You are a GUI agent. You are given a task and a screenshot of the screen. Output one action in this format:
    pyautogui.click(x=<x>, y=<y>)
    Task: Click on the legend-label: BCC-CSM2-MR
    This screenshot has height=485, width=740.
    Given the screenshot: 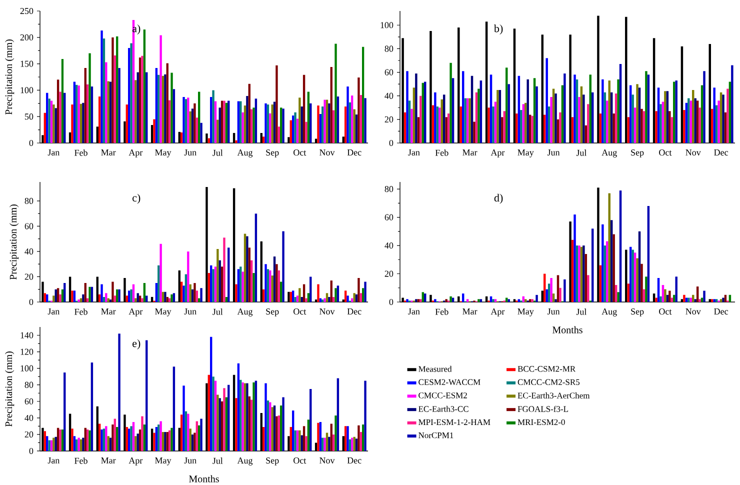 What is the action you would take?
    pyautogui.click(x=547, y=369)
    